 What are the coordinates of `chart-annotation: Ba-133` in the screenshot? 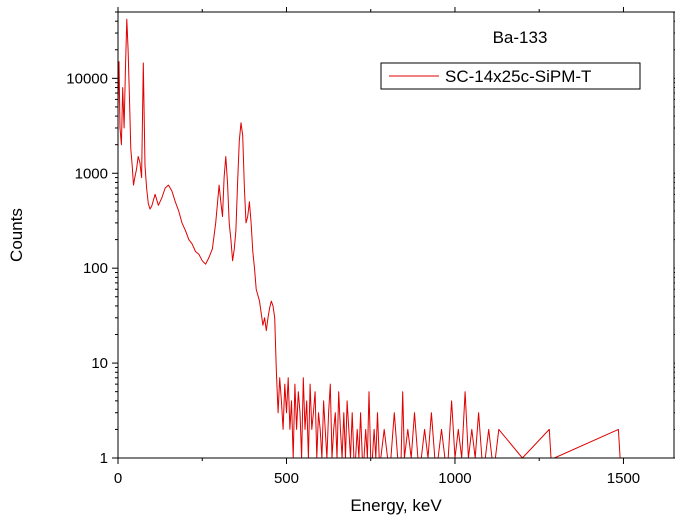 It's located at (520, 37).